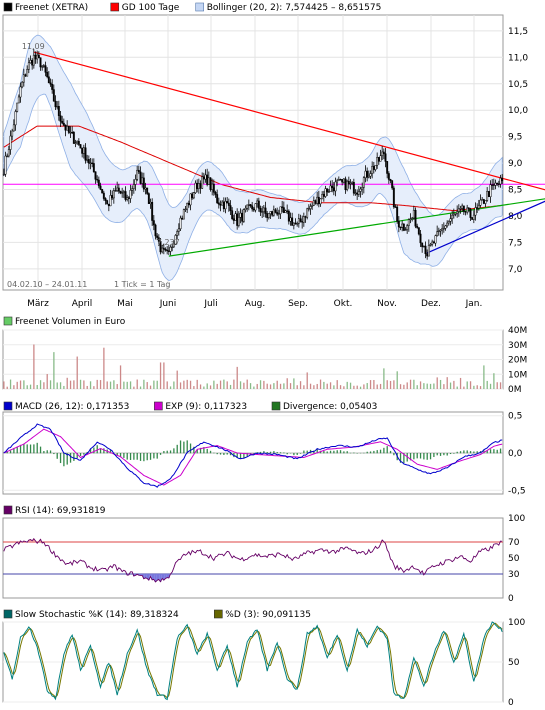 The height and width of the screenshot is (710, 545). What do you see at coordinates (253, 661) in the screenshot?
I see `stoch-k-line` at bounding box center [253, 661].